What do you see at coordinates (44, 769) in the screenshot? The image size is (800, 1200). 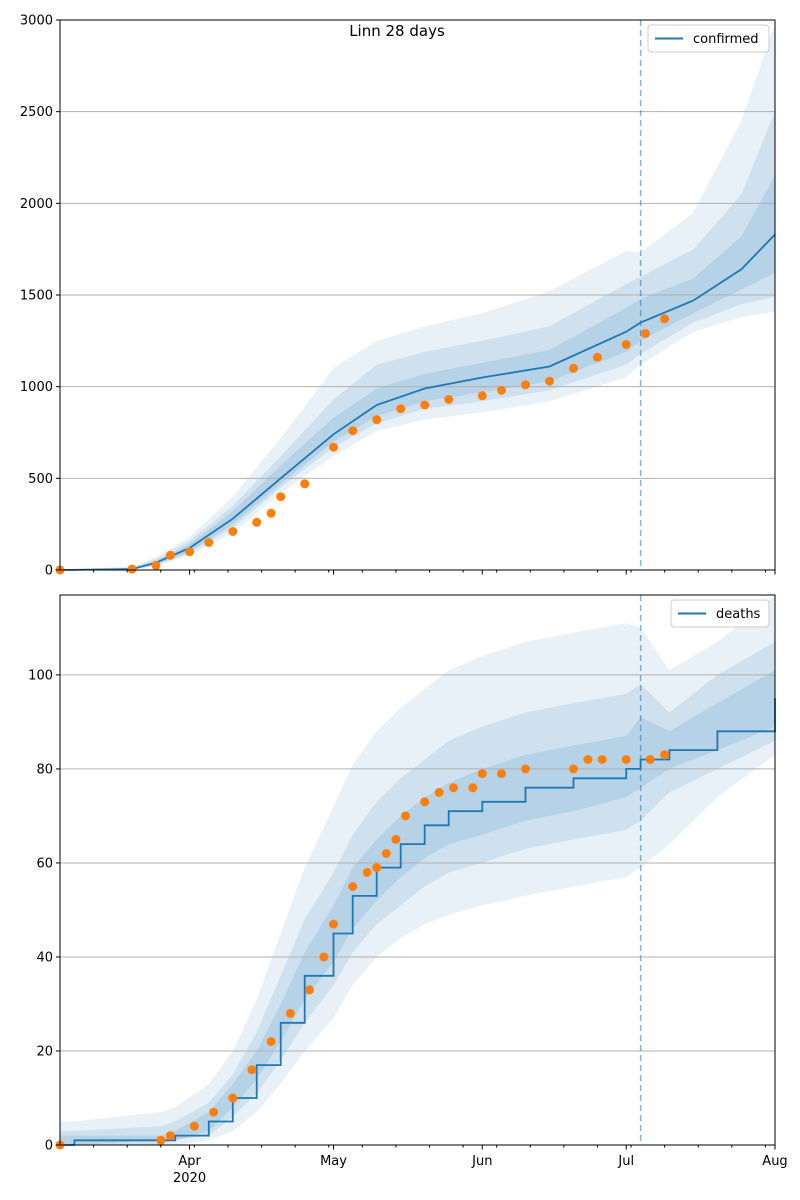 I see `deaths-ytick-label: 80` at bounding box center [44, 769].